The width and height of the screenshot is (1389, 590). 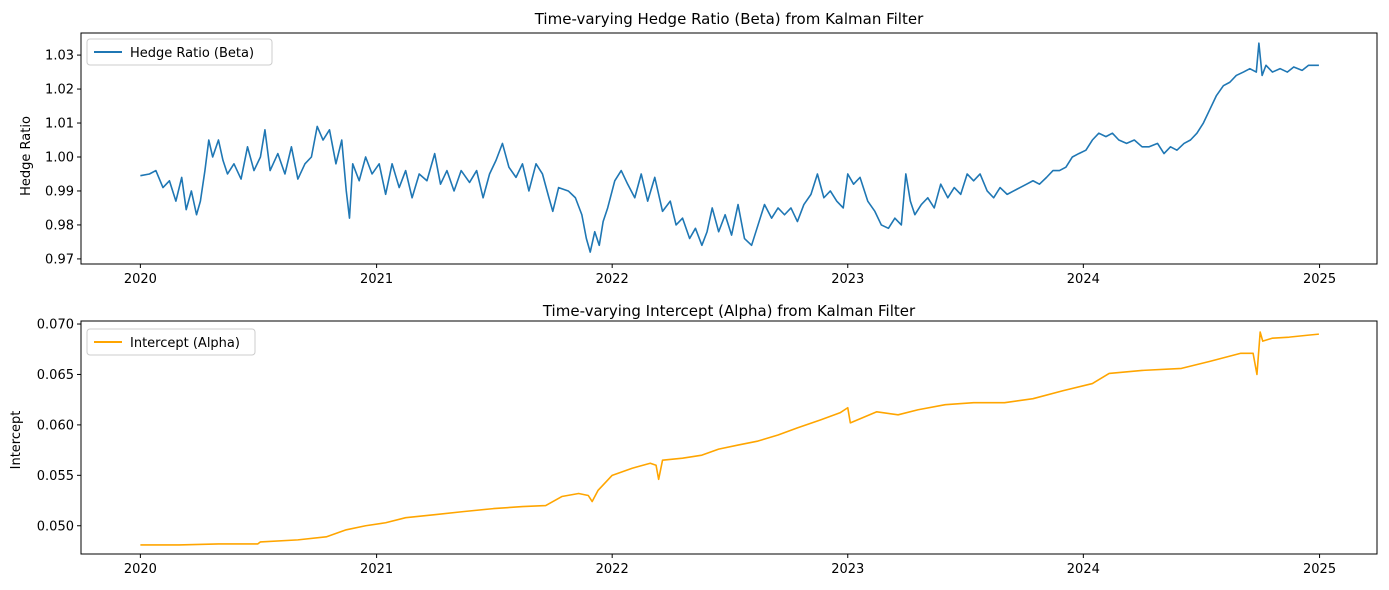 I want to click on legend: Hedge Ratio (Beta), so click(x=179, y=52).